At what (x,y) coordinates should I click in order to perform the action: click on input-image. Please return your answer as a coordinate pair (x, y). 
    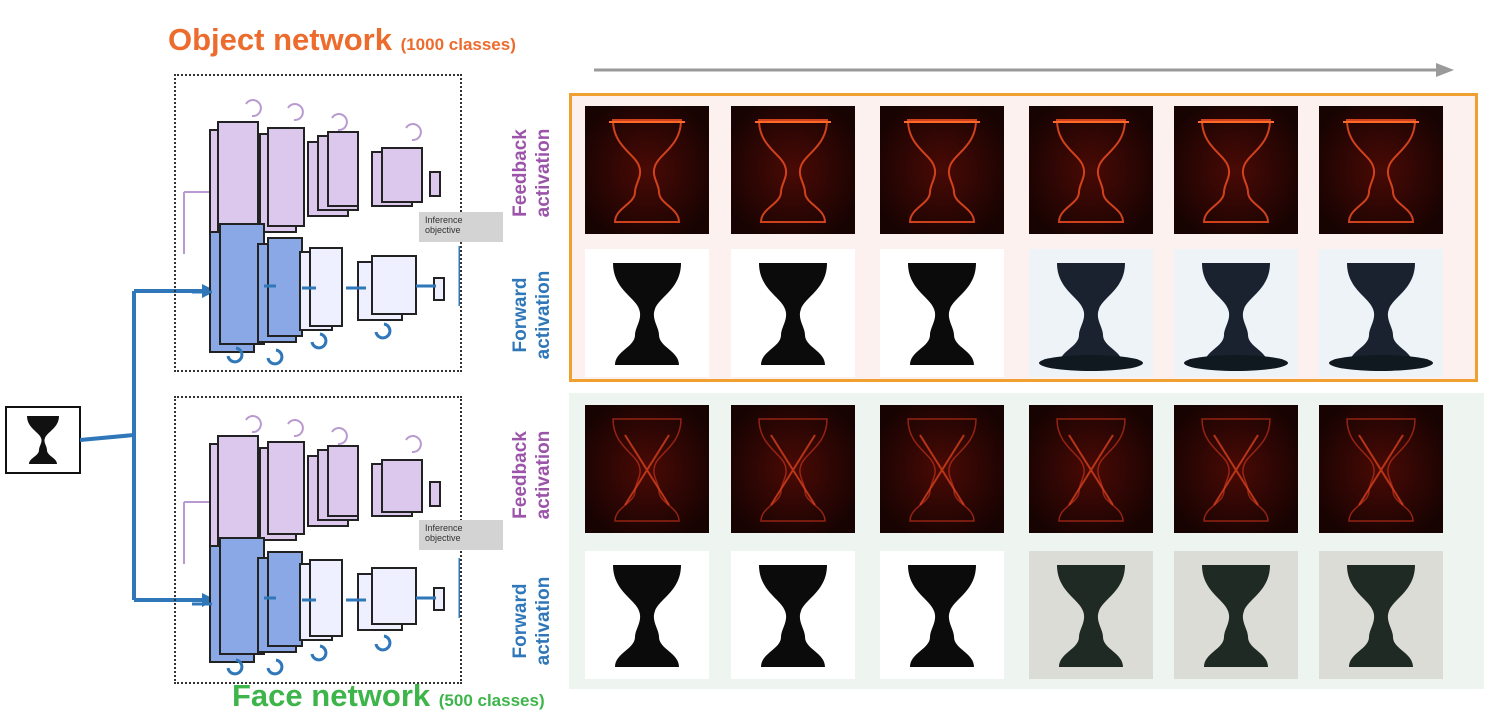
    Looking at the image, I should click on (43, 440).